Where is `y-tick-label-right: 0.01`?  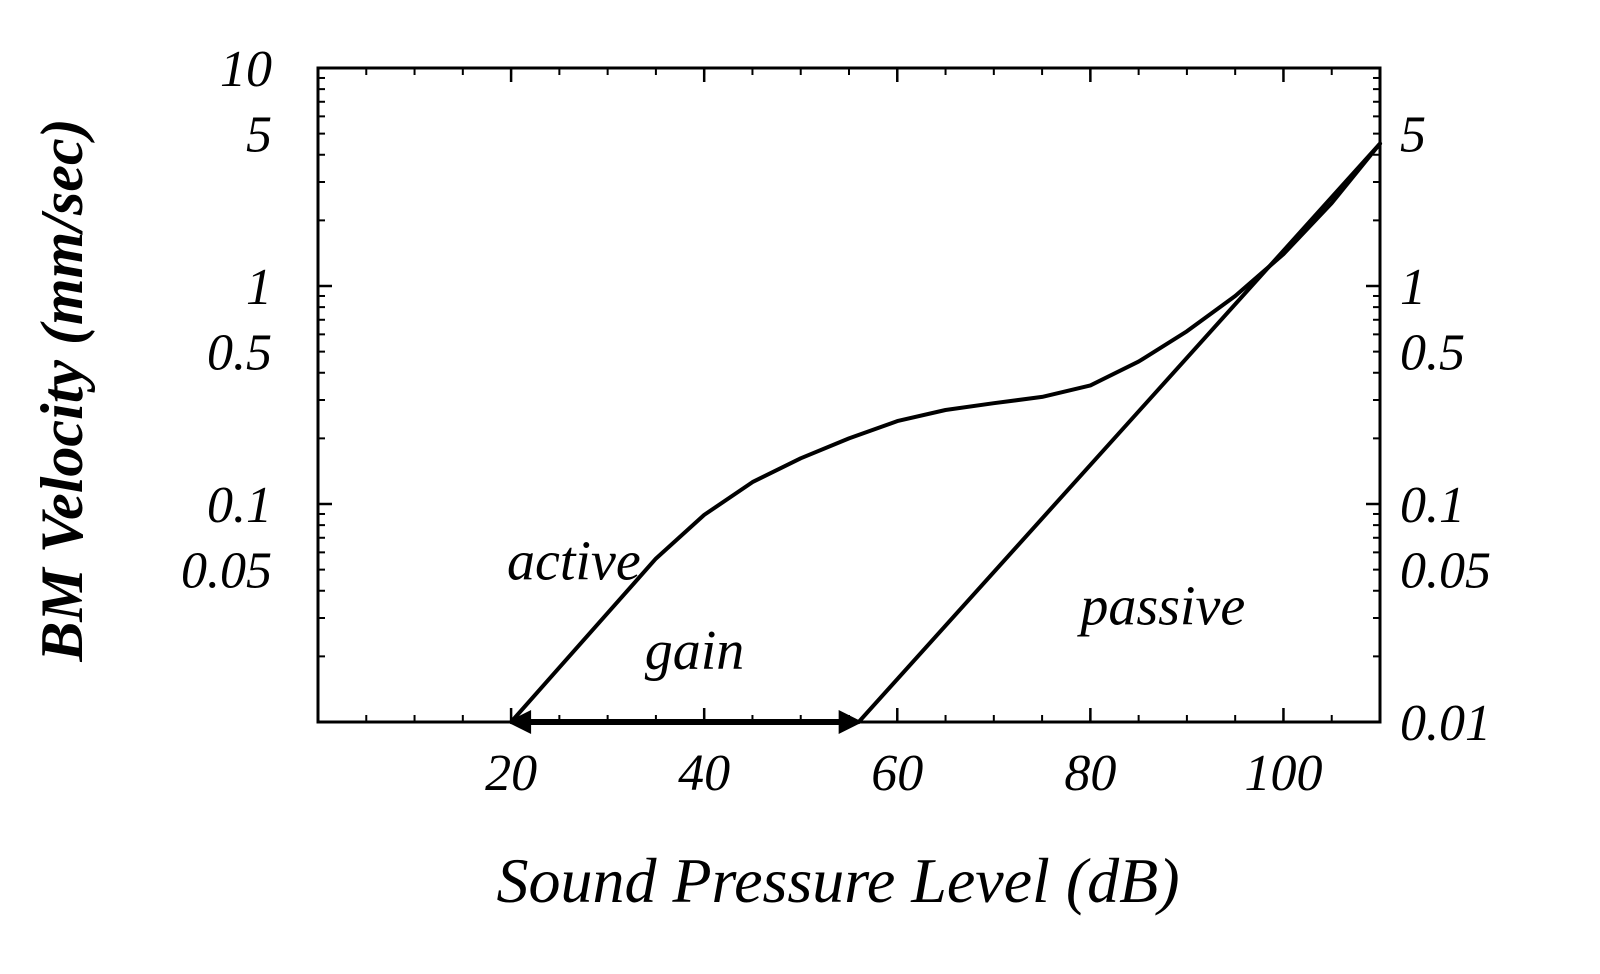
y-tick-label-right: 0.01 is located at coordinates (1445, 723).